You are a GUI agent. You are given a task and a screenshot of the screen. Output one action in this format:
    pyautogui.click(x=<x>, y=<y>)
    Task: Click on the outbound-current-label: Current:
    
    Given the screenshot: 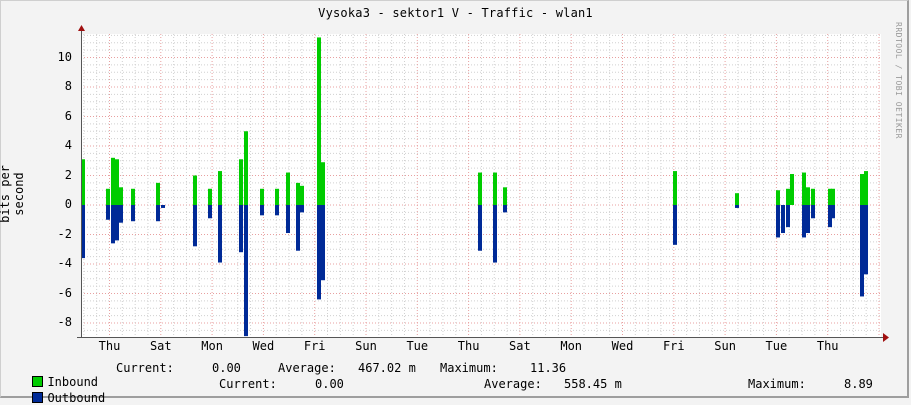 What is the action you would take?
    pyautogui.click(x=248, y=384)
    